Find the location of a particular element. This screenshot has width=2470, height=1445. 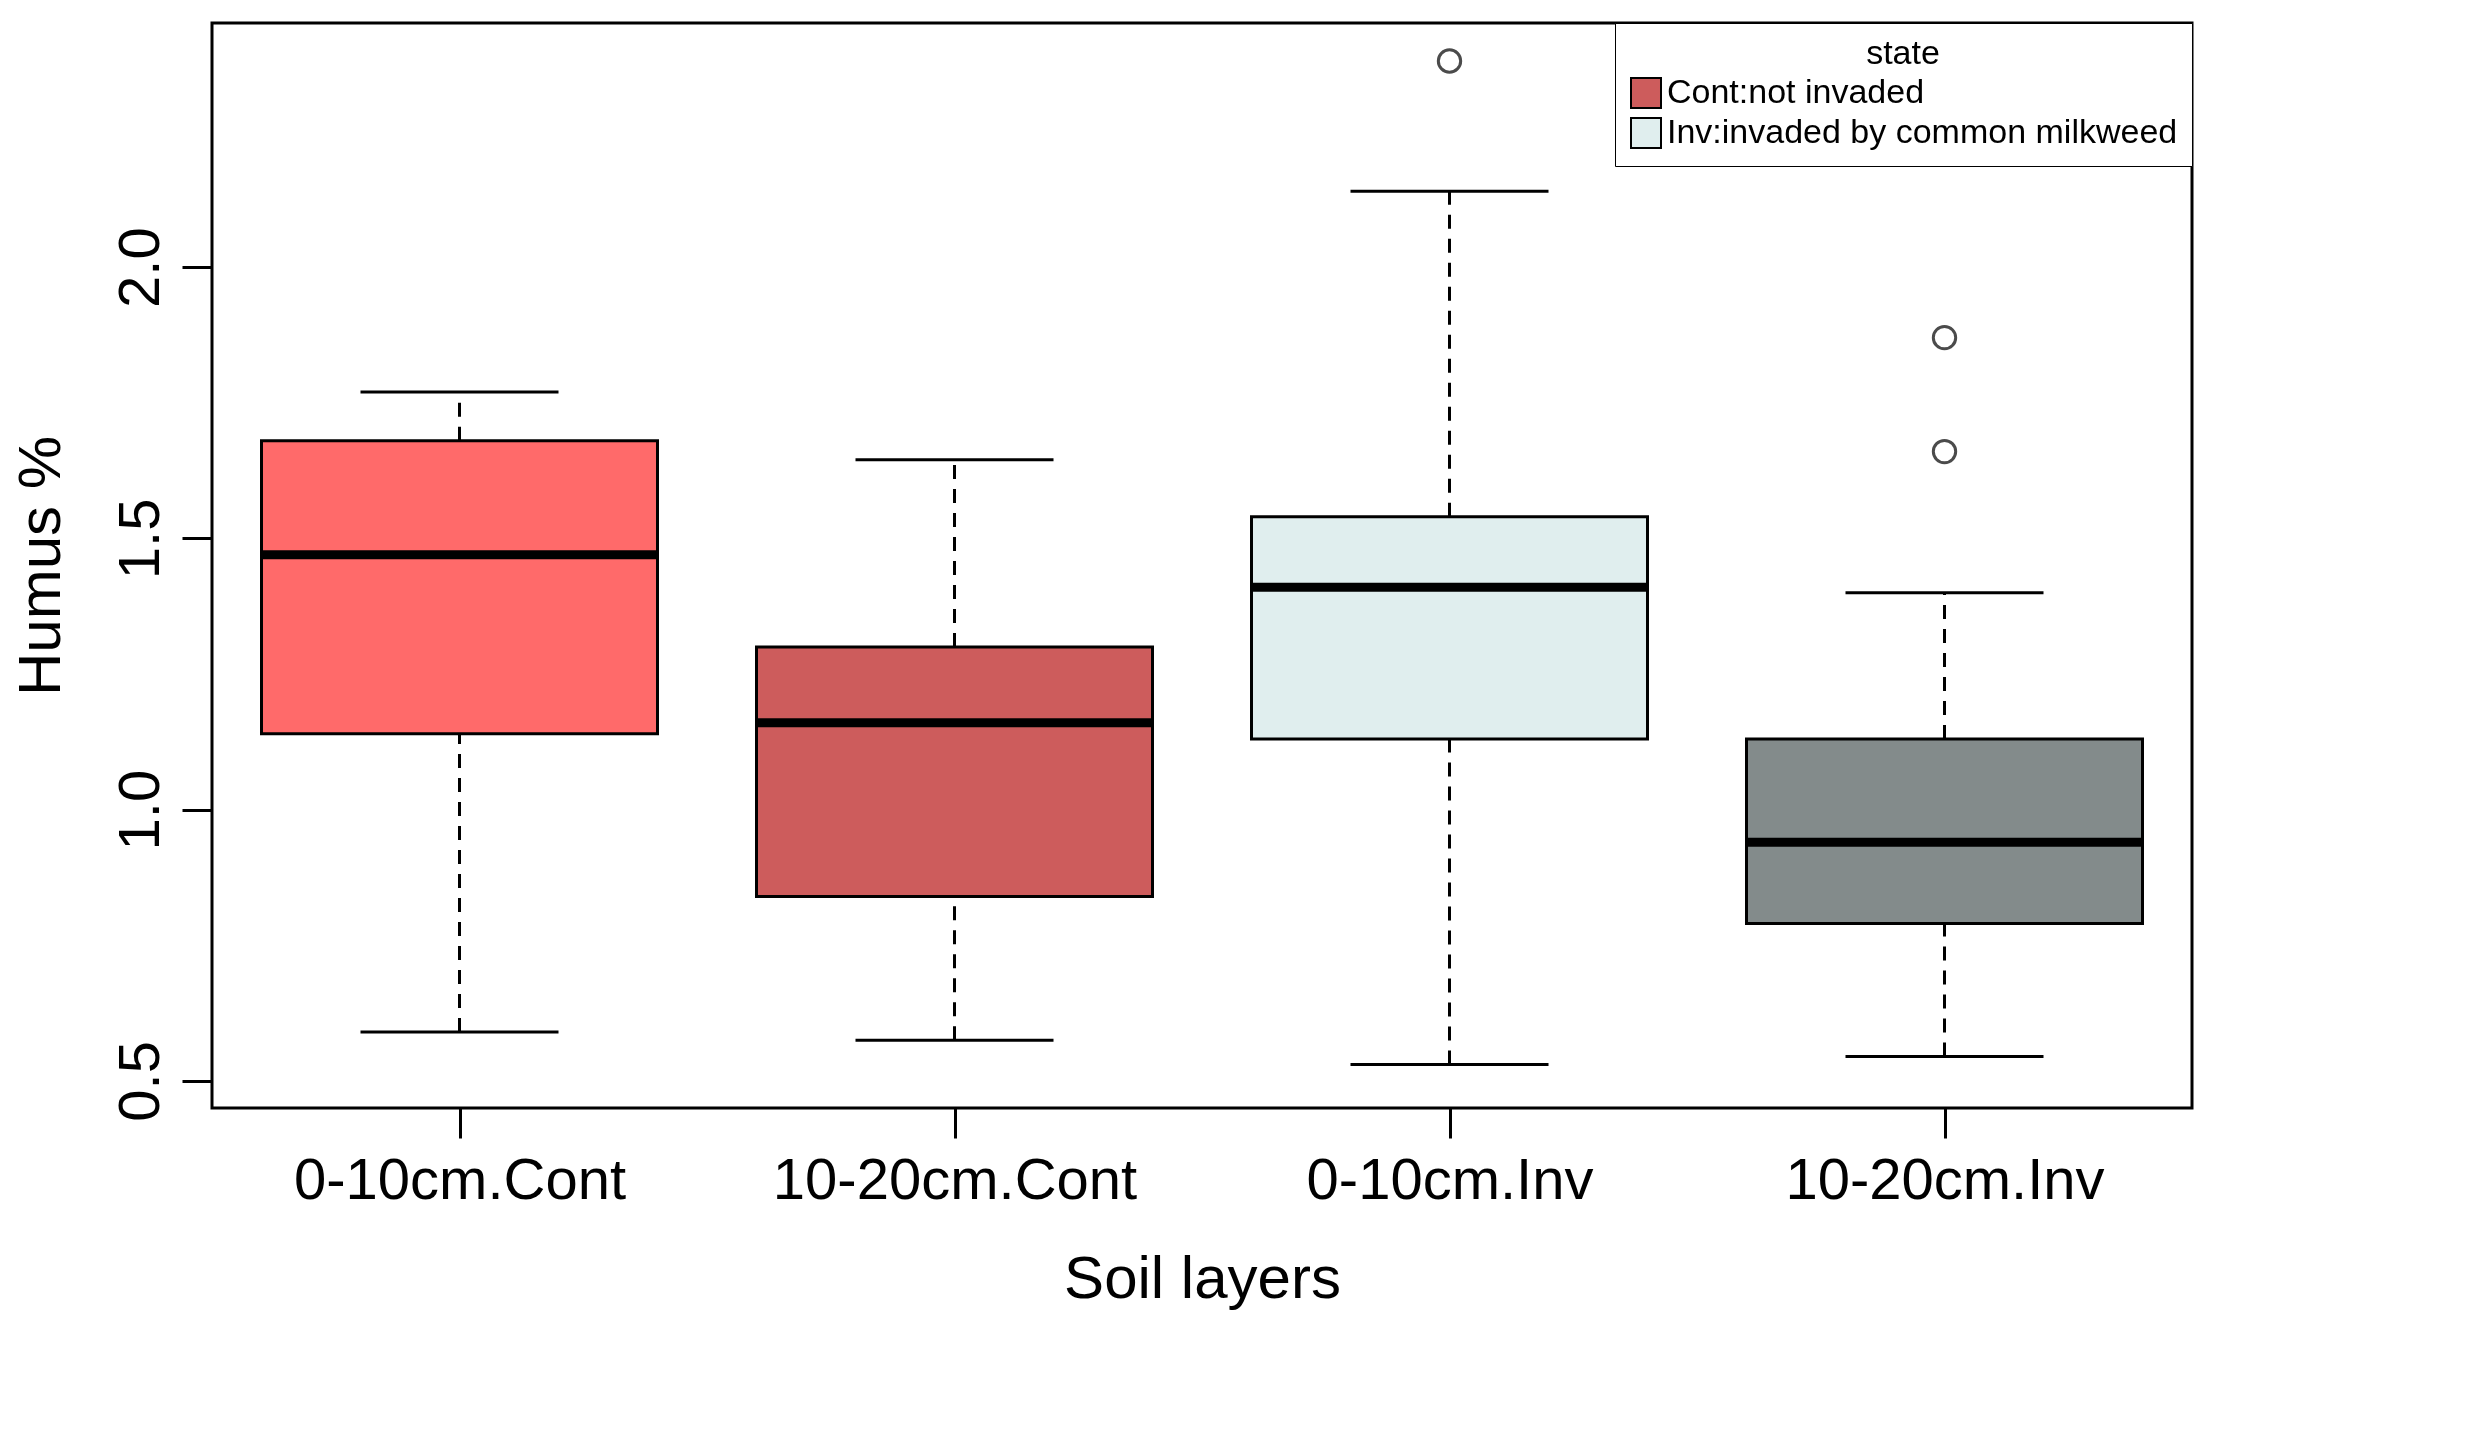

legend-label: Cont:not invaded is located at coordinates (1796, 91).